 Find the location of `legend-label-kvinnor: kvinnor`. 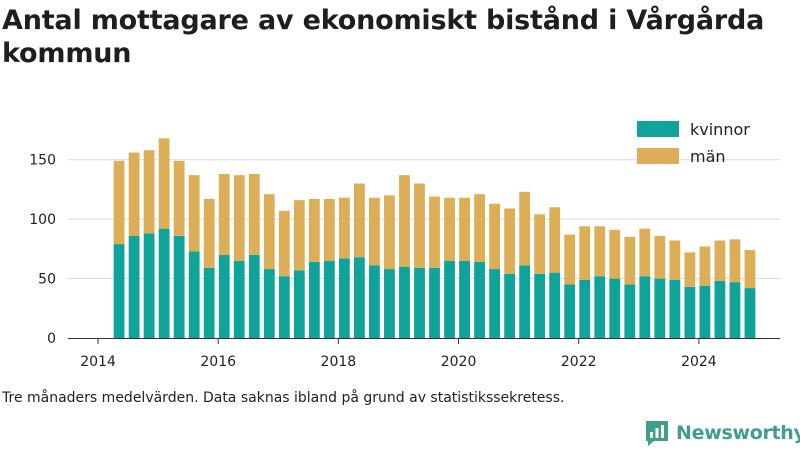

legend-label-kvinnor: kvinnor is located at coordinates (720, 129).